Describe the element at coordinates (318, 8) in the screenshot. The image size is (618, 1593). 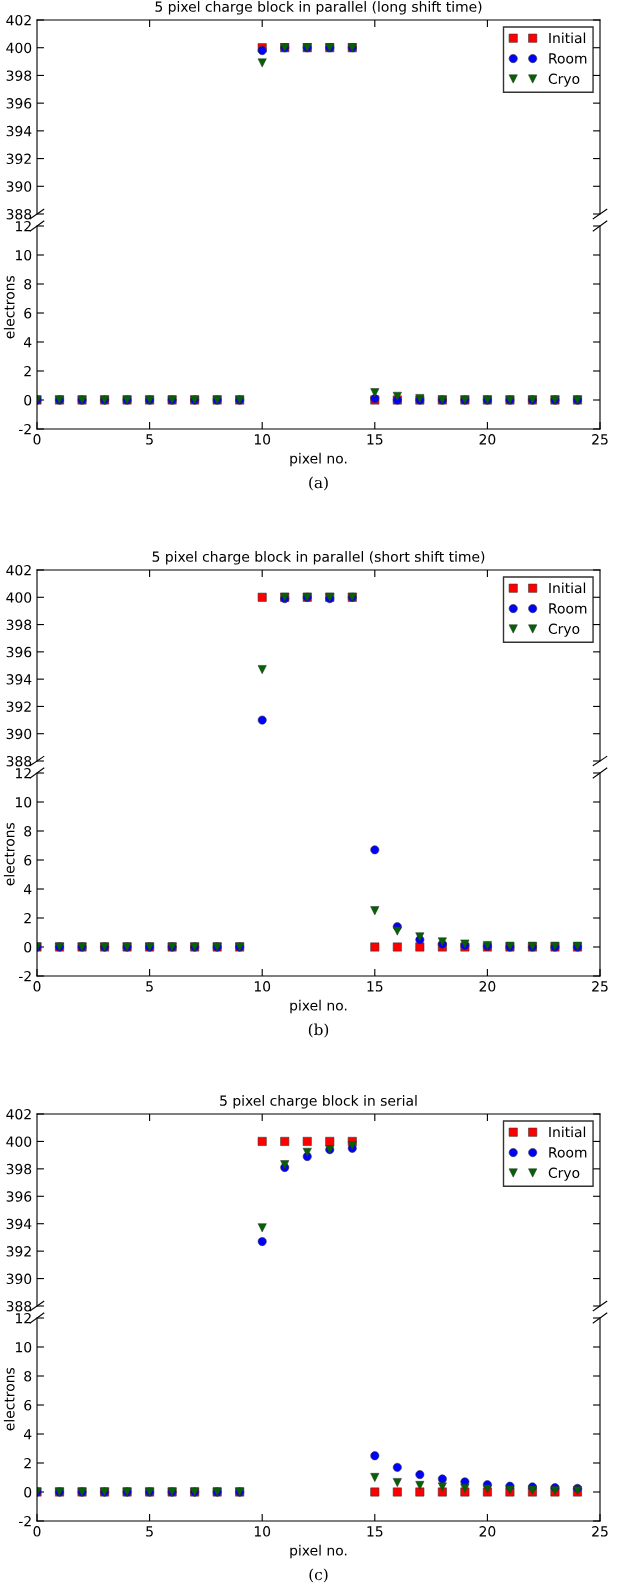
I see `chart-title: 5 pixel charge block in parallel (long shift time)` at that location.